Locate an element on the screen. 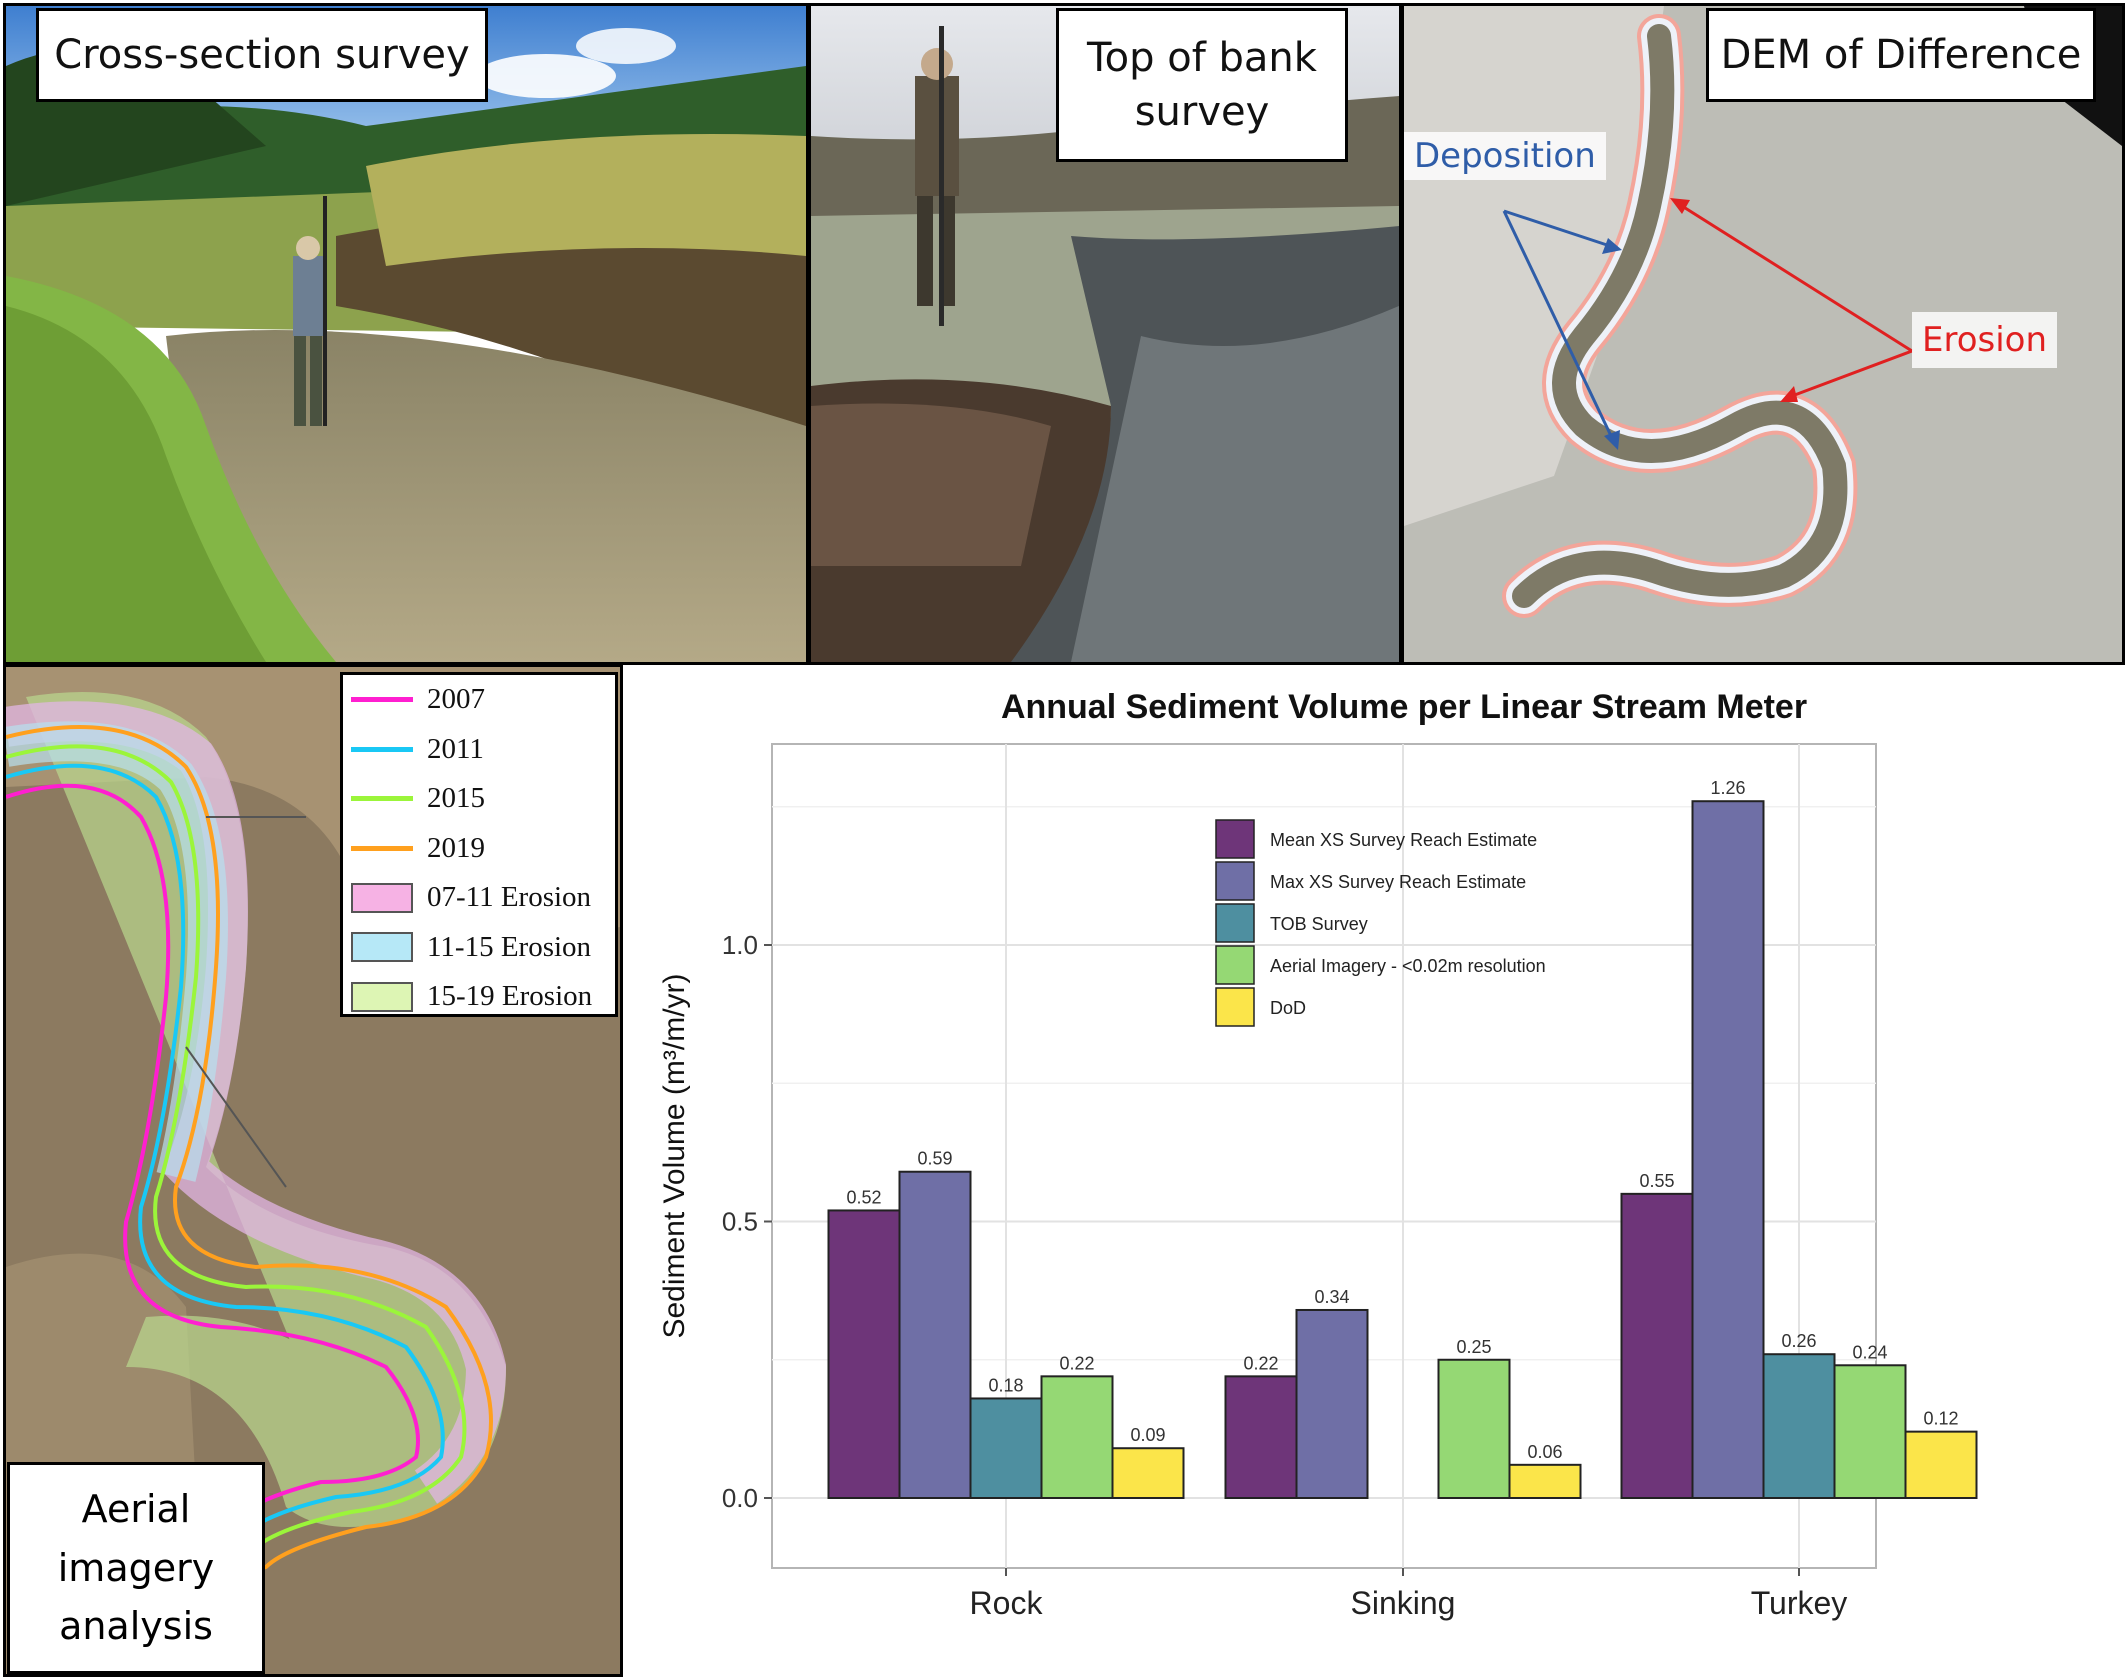  x-tick-label: Turkey is located at coordinates (1799, 1603).